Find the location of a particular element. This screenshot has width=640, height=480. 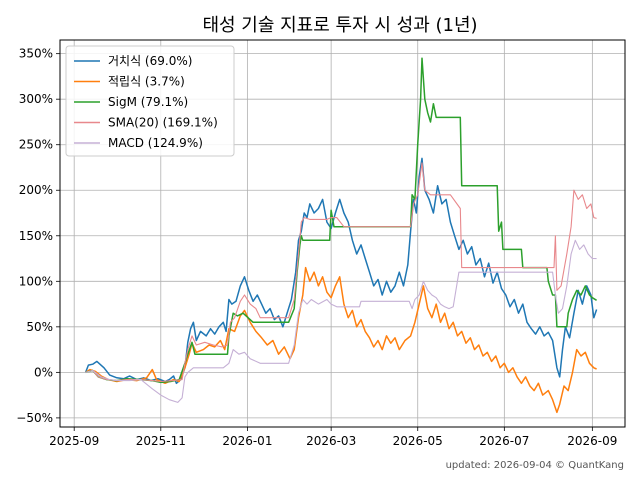

x-tick-label: 2026-09 is located at coordinates (592, 441).